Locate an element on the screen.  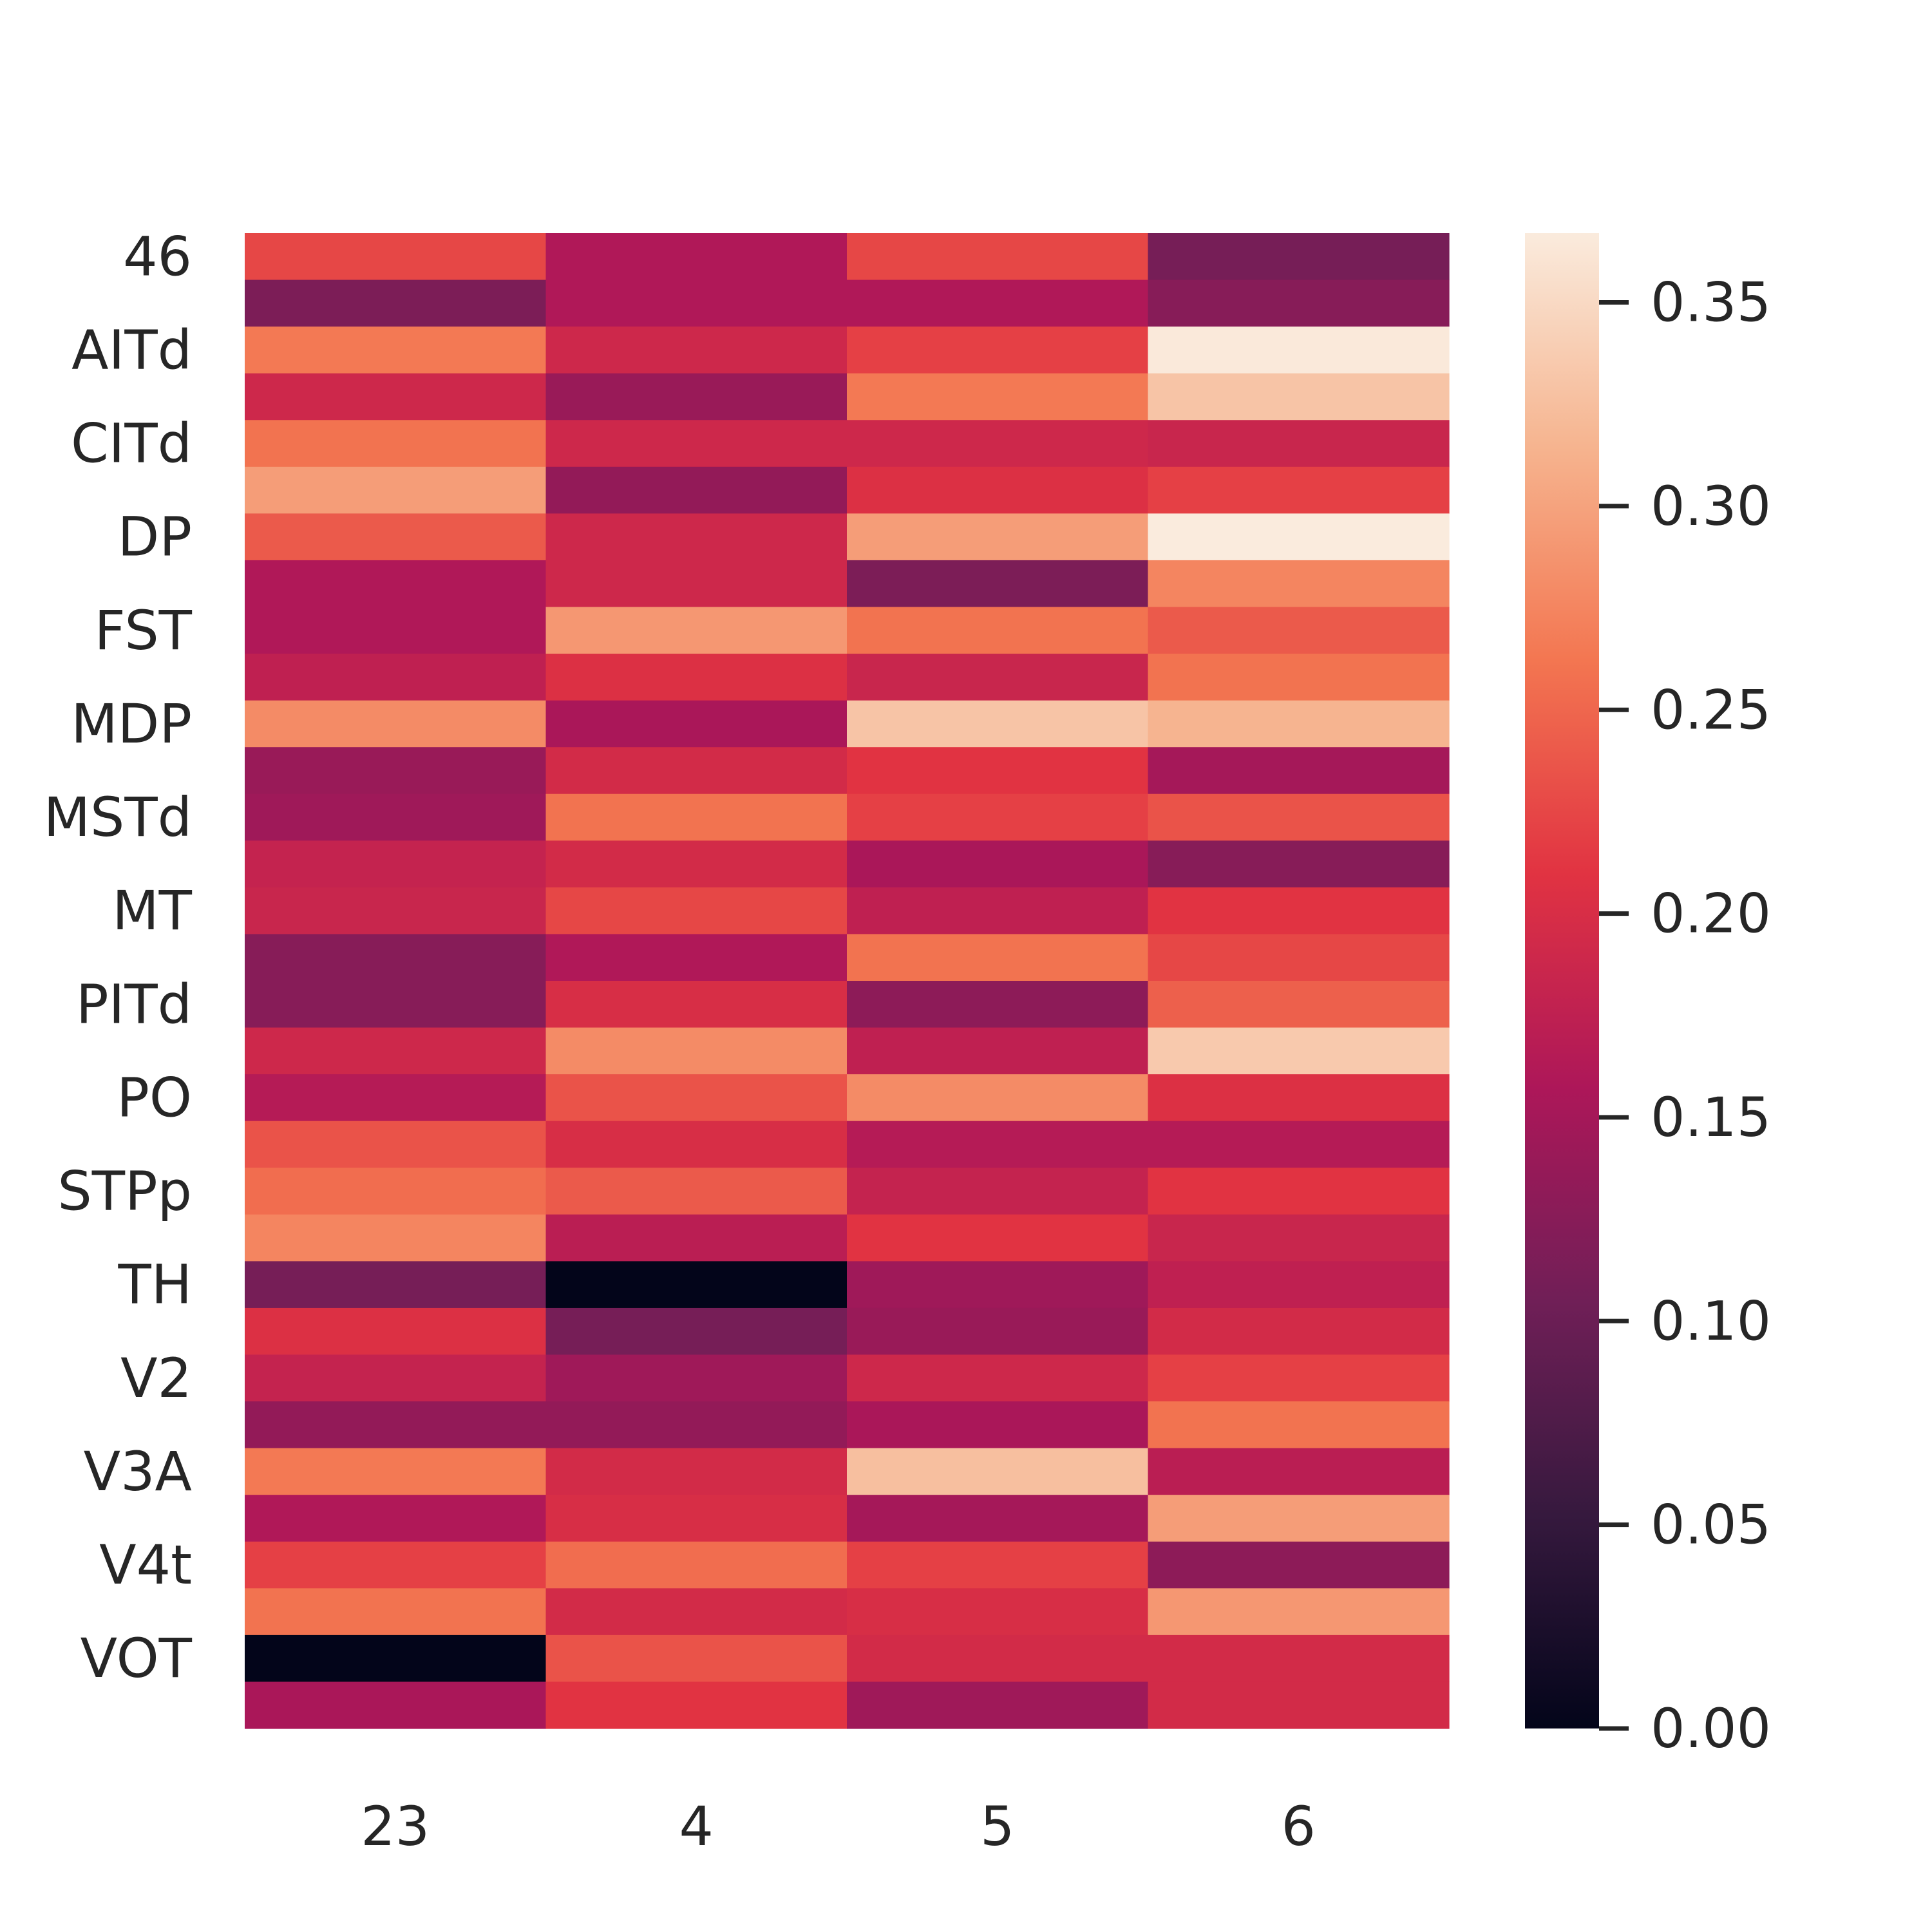
colorbar-tick-label: 0.30 is located at coordinates (1711, 507).